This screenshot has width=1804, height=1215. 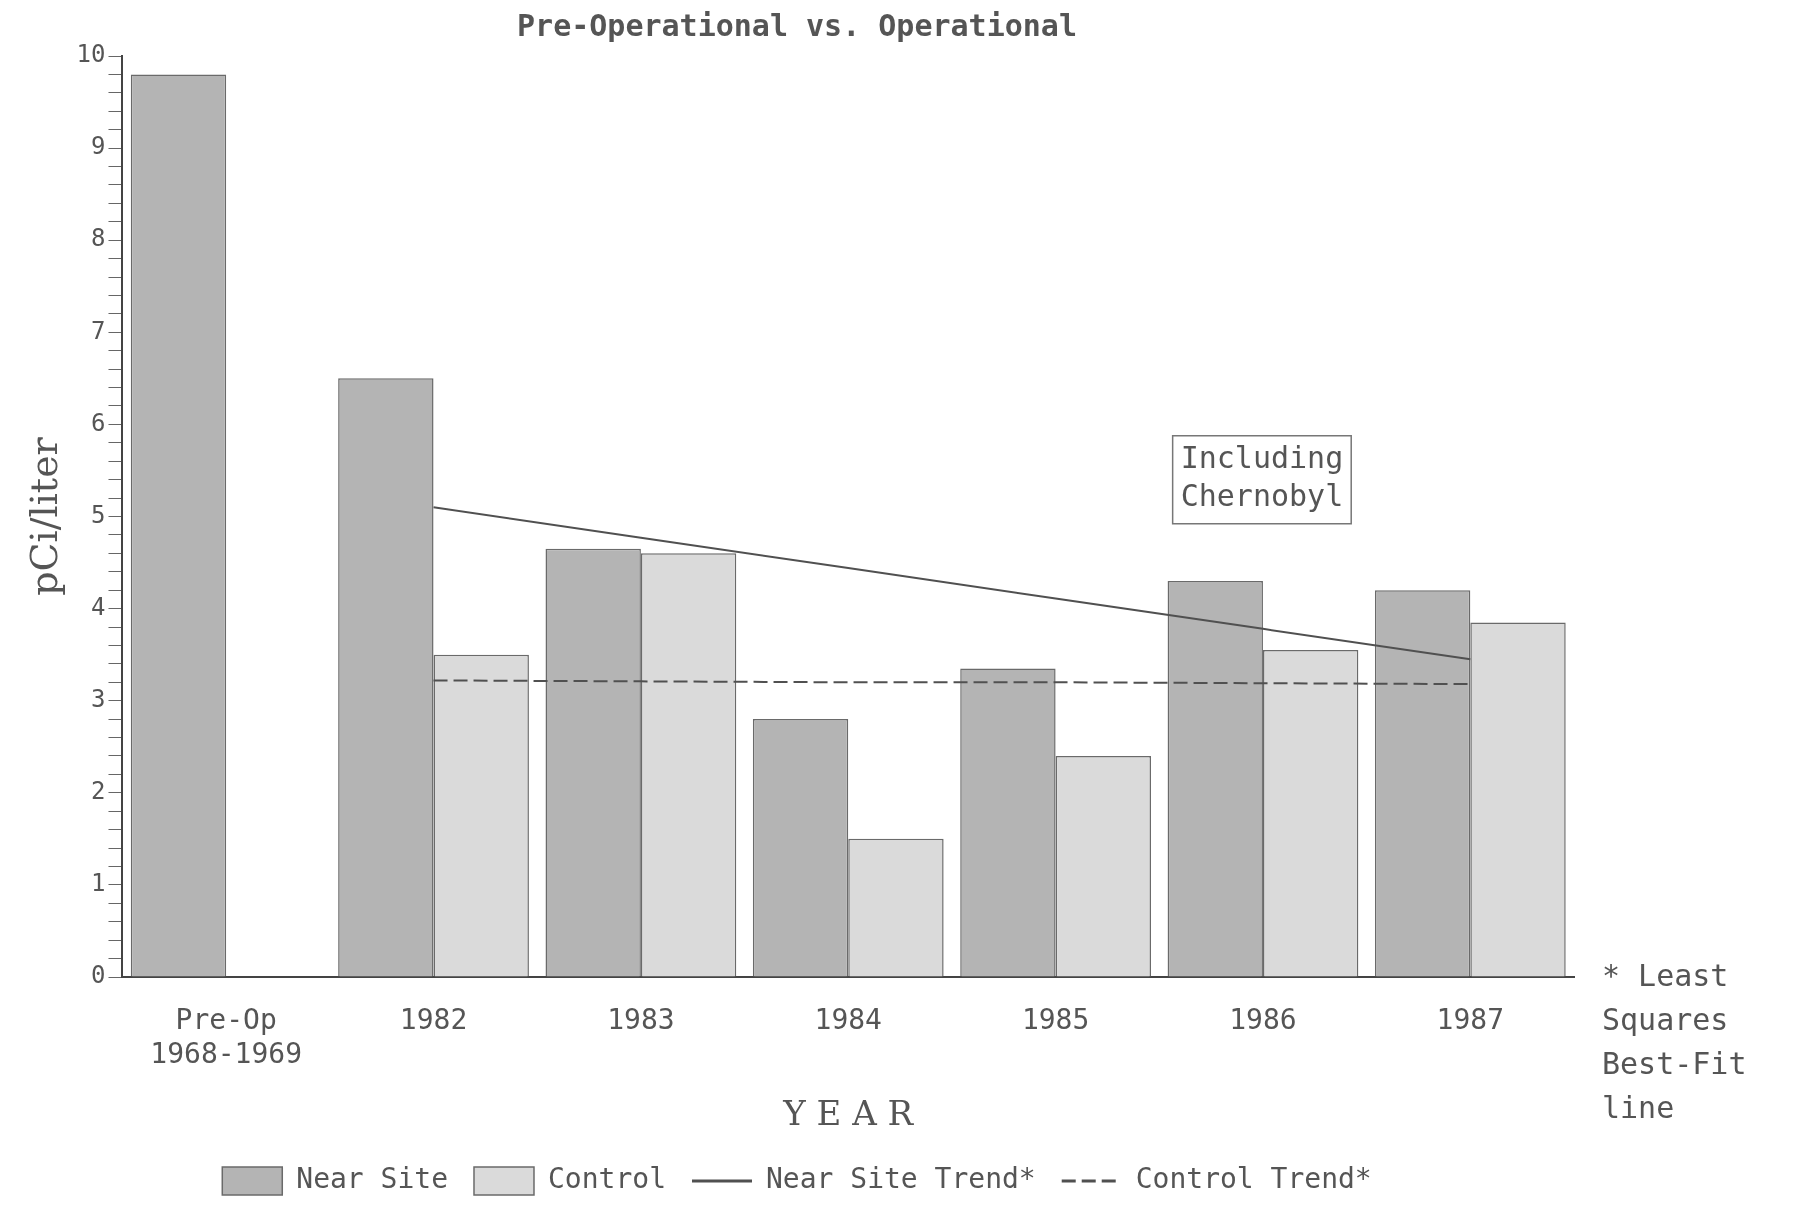 What do you see at coordinates (98, 422) in the screenshot?
I see `y-tick-label: 6` at bounding box center [98, 422].